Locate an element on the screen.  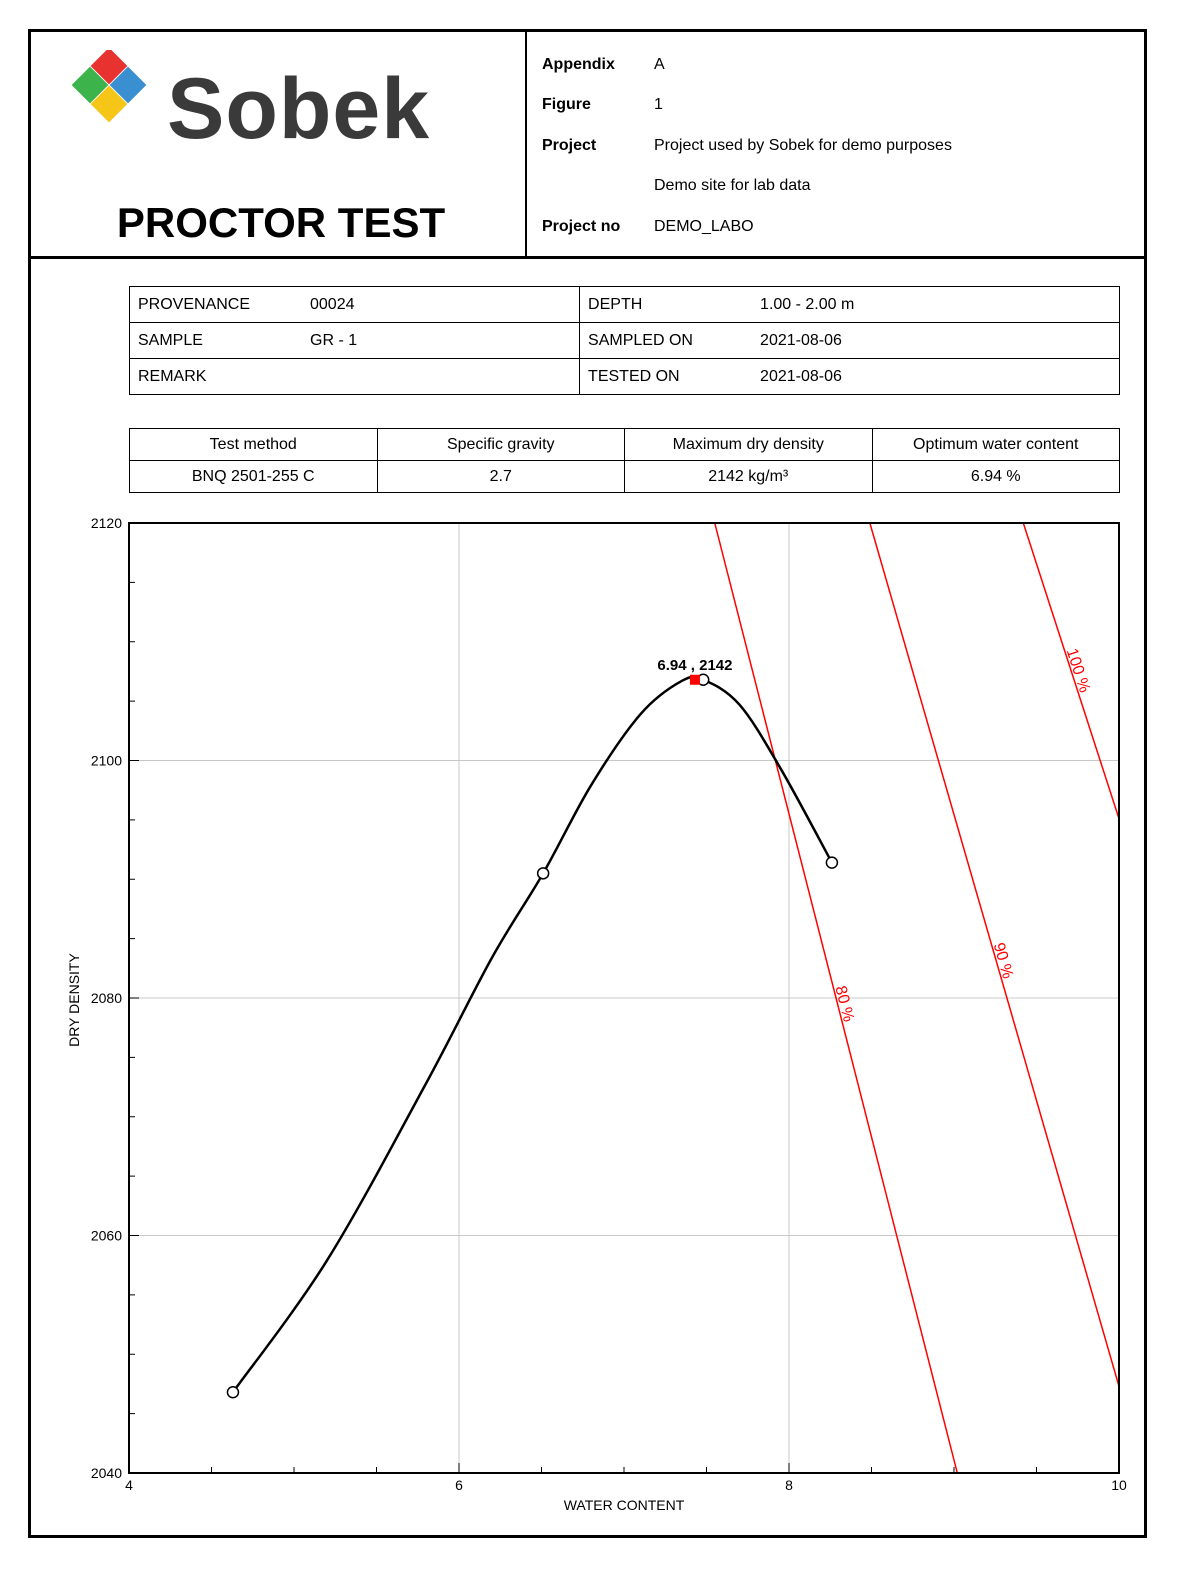
meta-label: Appendix is located at coordinates (578, 64).